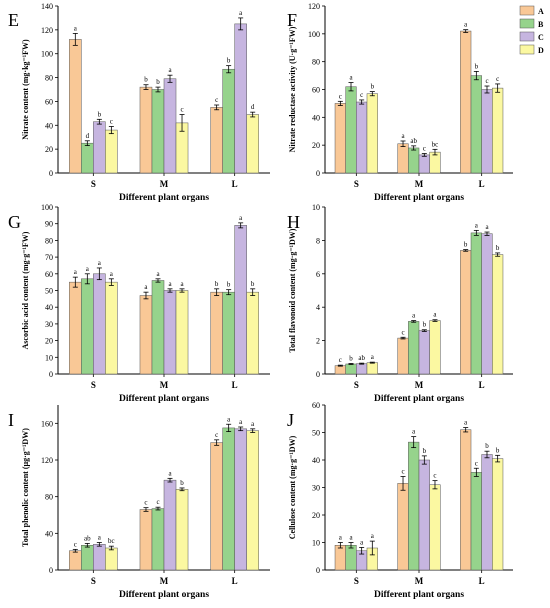 The image size is (550, 608). What do you see at coordinates (292, 20) in the screenshot?
I see `panel-label: F` at bounding box center [292, 20].